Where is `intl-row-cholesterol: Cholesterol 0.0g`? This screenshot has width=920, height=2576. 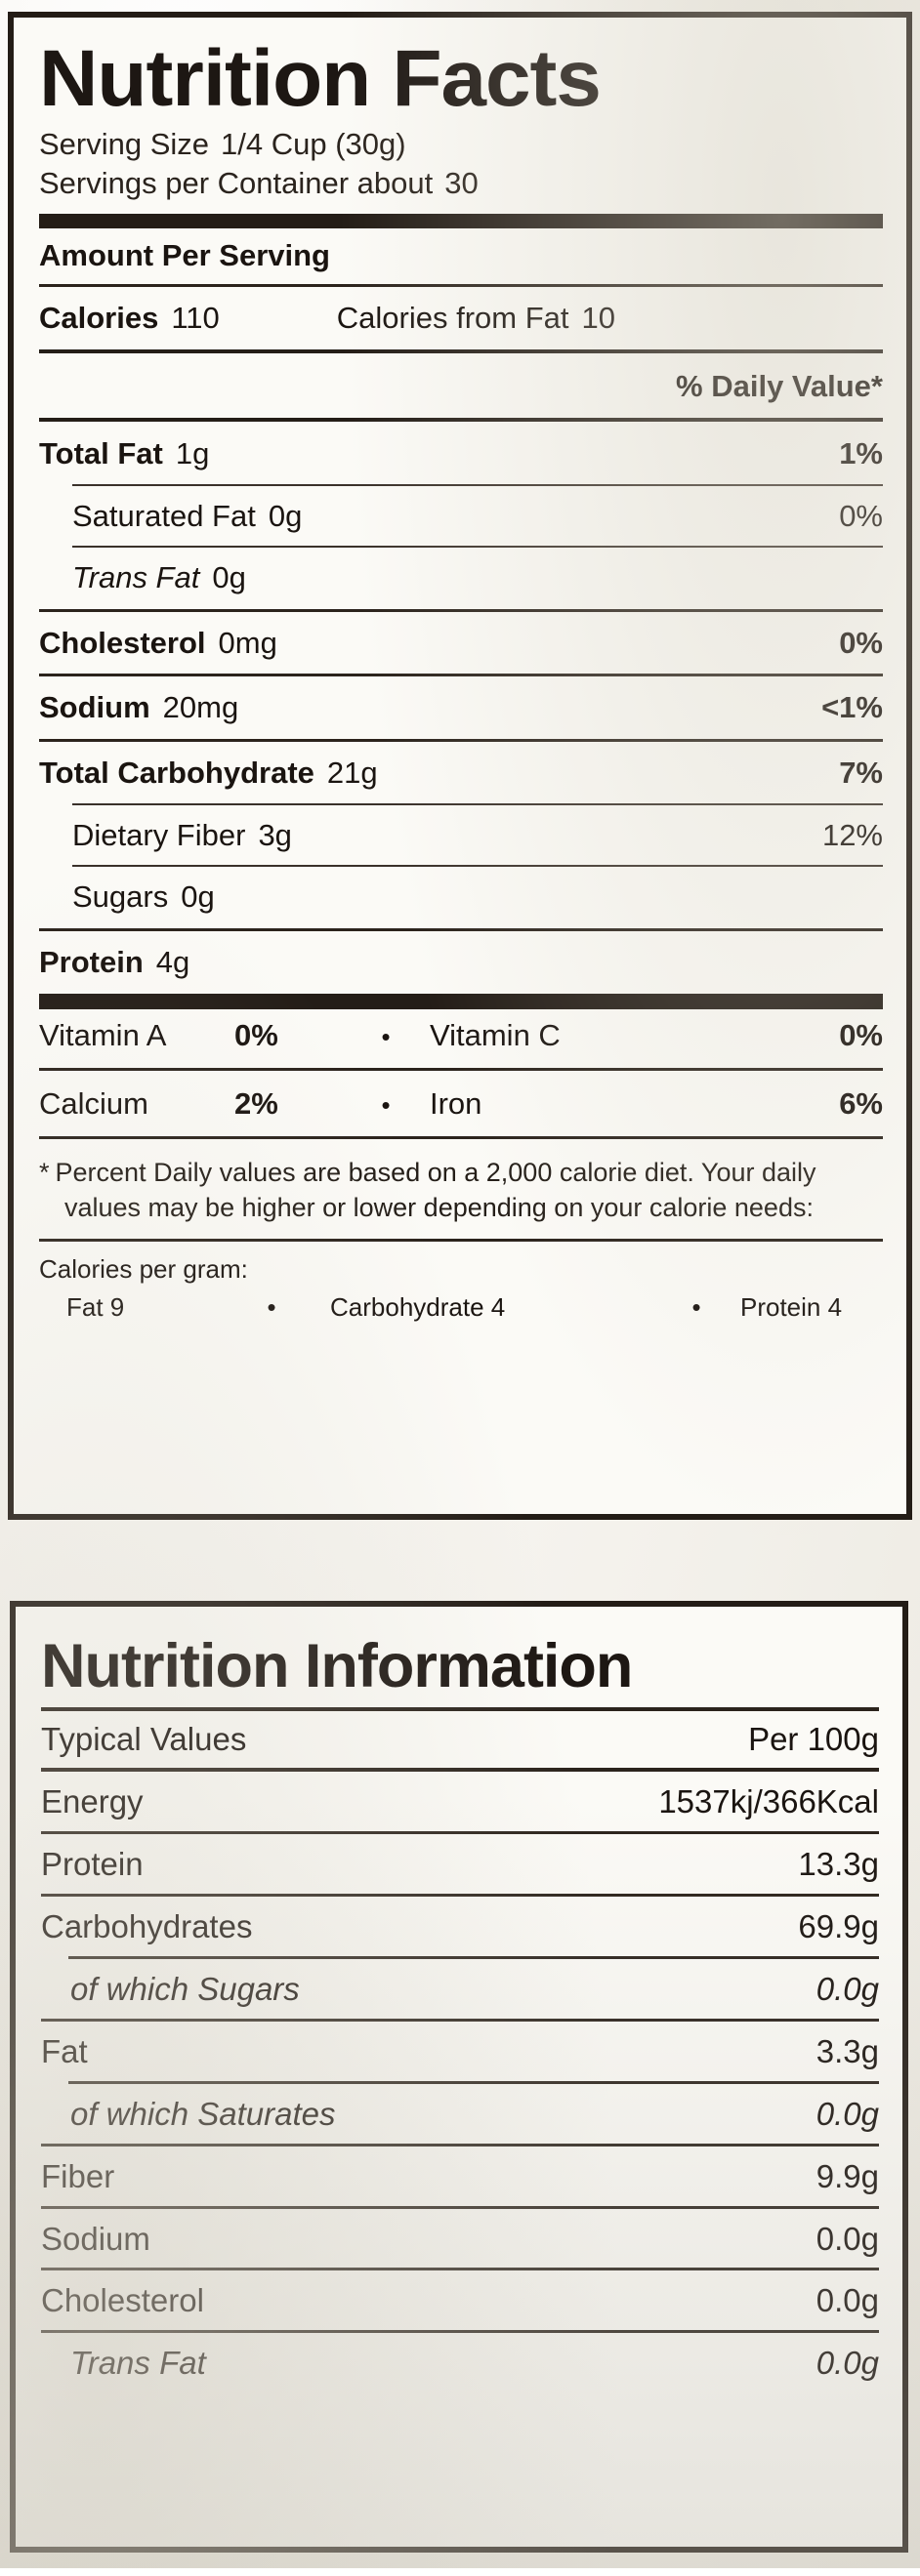
intl-row-cholesterol: Cholesterol 0.0g is located at coordinates (460, 2300).